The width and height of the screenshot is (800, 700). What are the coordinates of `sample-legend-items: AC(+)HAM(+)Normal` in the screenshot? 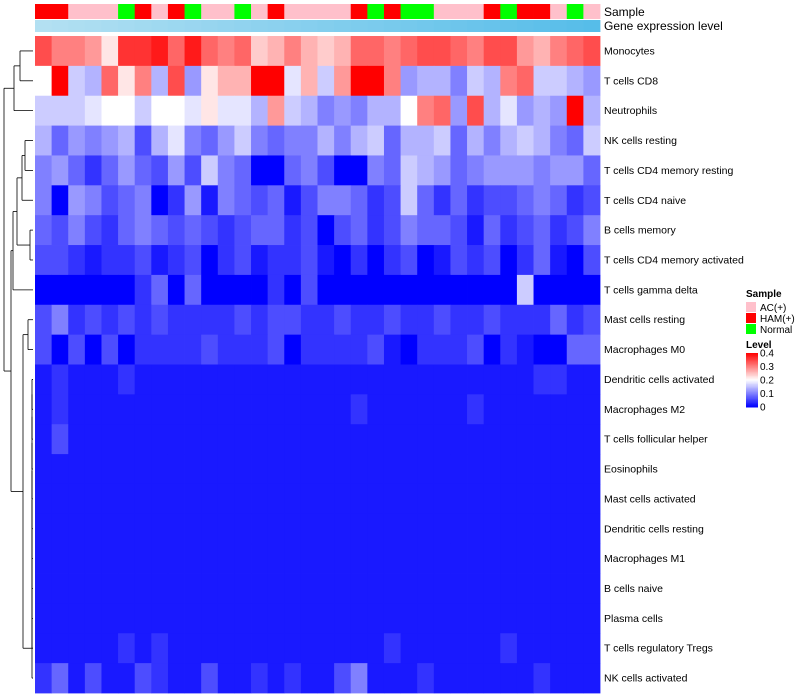 It's located at (770, 319).